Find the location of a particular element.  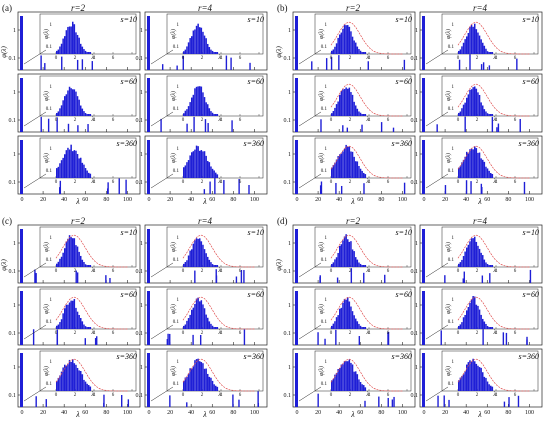

x-tick-label: 60 is located at coordinates (212, 200).